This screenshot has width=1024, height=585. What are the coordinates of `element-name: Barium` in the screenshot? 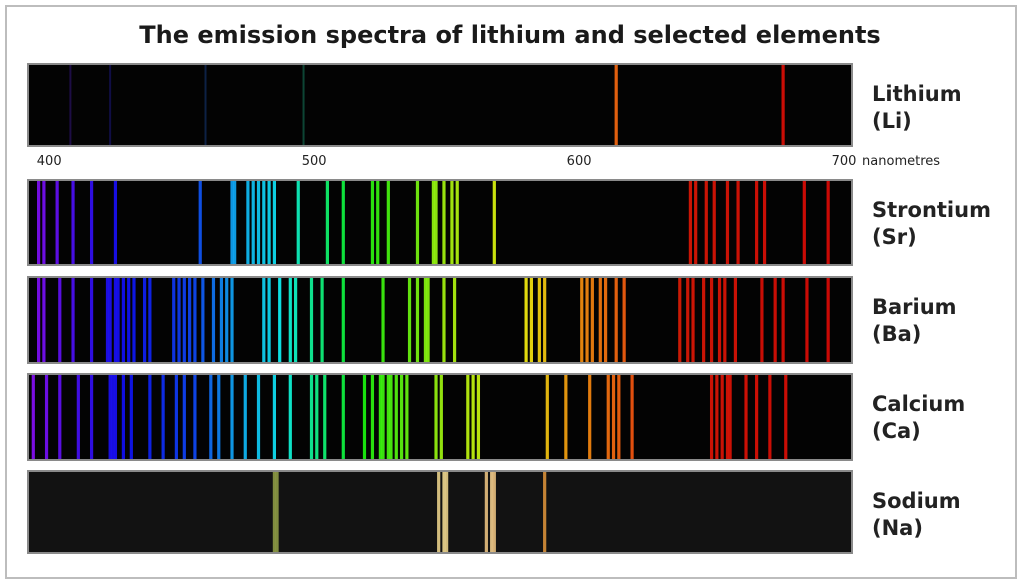 It's located at (914, 307).